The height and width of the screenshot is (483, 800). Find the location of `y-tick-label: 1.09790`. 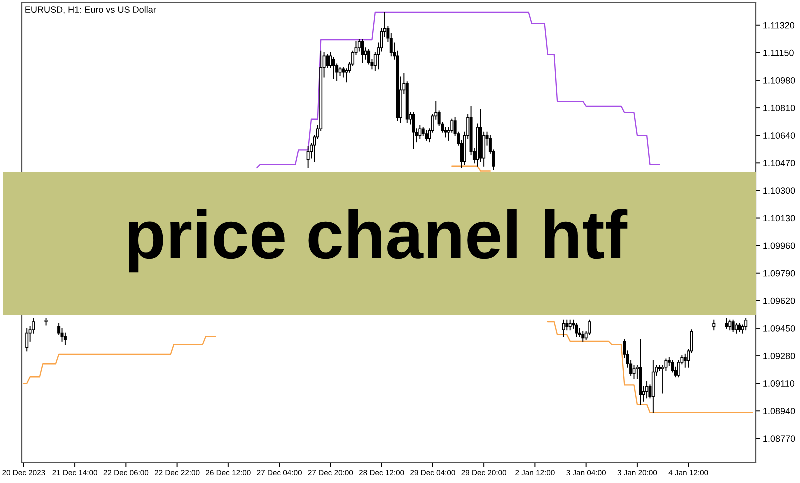

y-tick-label: 1.09790 is located at coordinates (780, 273).